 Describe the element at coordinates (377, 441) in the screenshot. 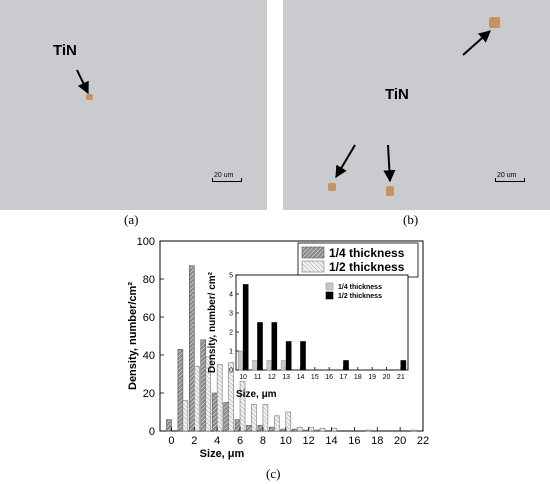

I see `main-xtick-label-18: 18` at that location.